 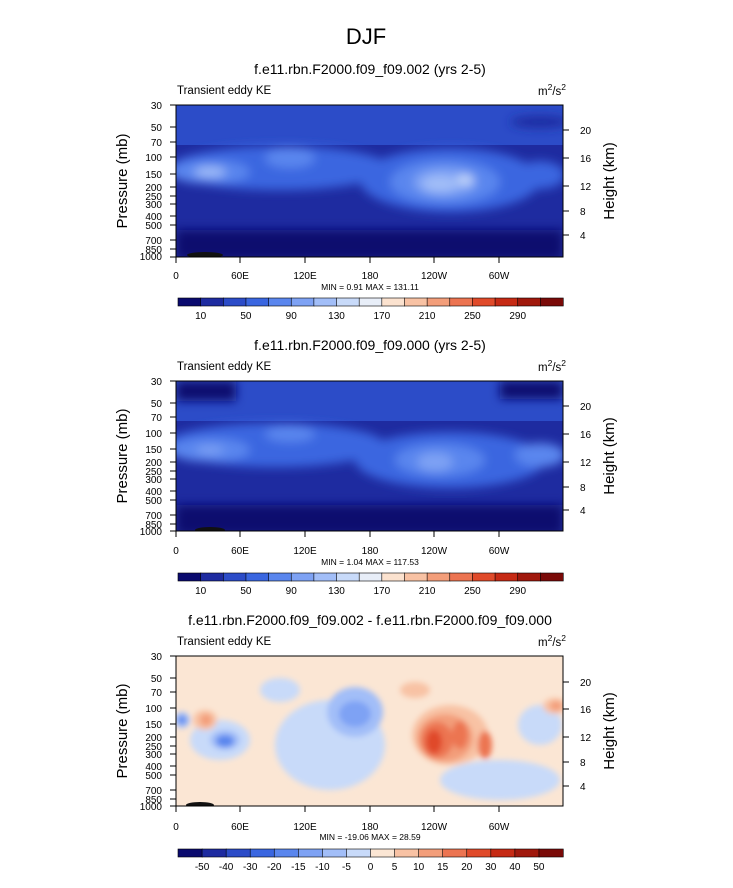 What do you see at coordinates (491, 867) in the screenshot?
I see `colorbar-label: 30` at bounding box center [491, 867].